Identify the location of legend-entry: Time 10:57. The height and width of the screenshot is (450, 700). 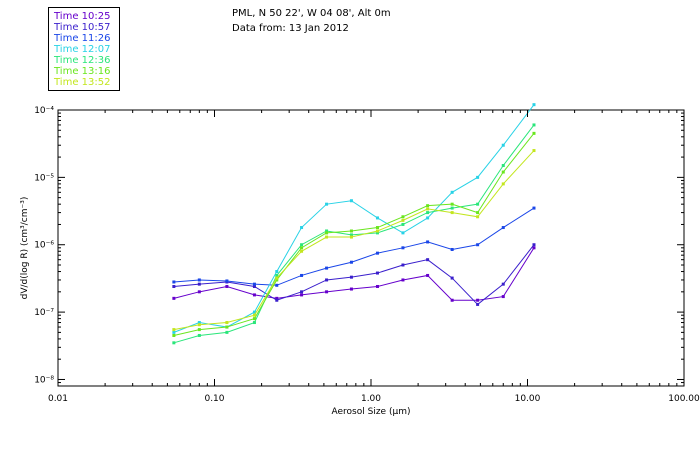
(82, 27).